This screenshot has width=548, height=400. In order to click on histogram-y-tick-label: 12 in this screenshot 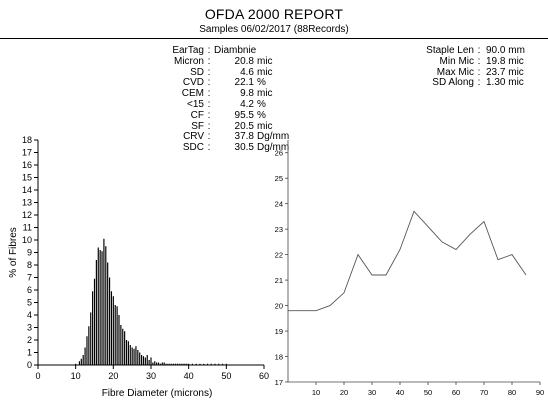, I will do `click(27, 215)`.